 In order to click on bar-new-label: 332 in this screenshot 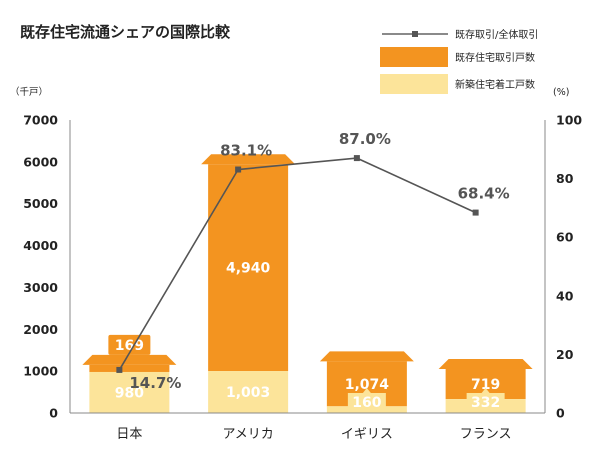, I will do `click(485, 403)`.